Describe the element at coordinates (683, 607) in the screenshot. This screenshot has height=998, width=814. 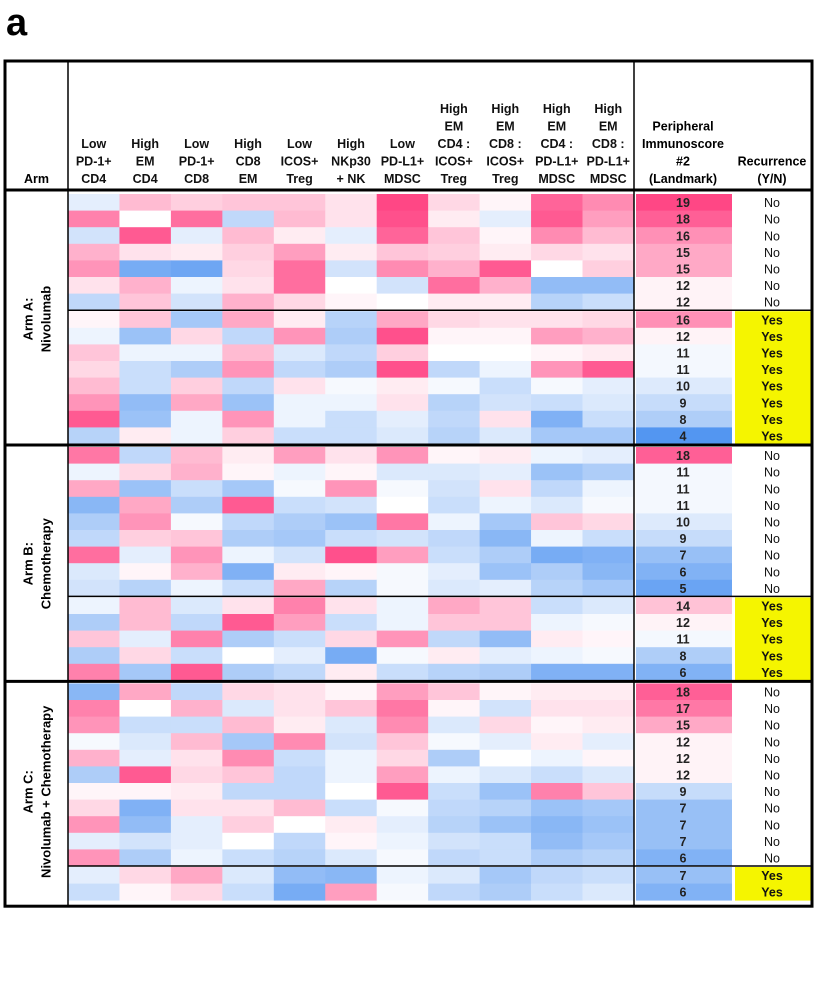
I see `score-value: 14` at that location.